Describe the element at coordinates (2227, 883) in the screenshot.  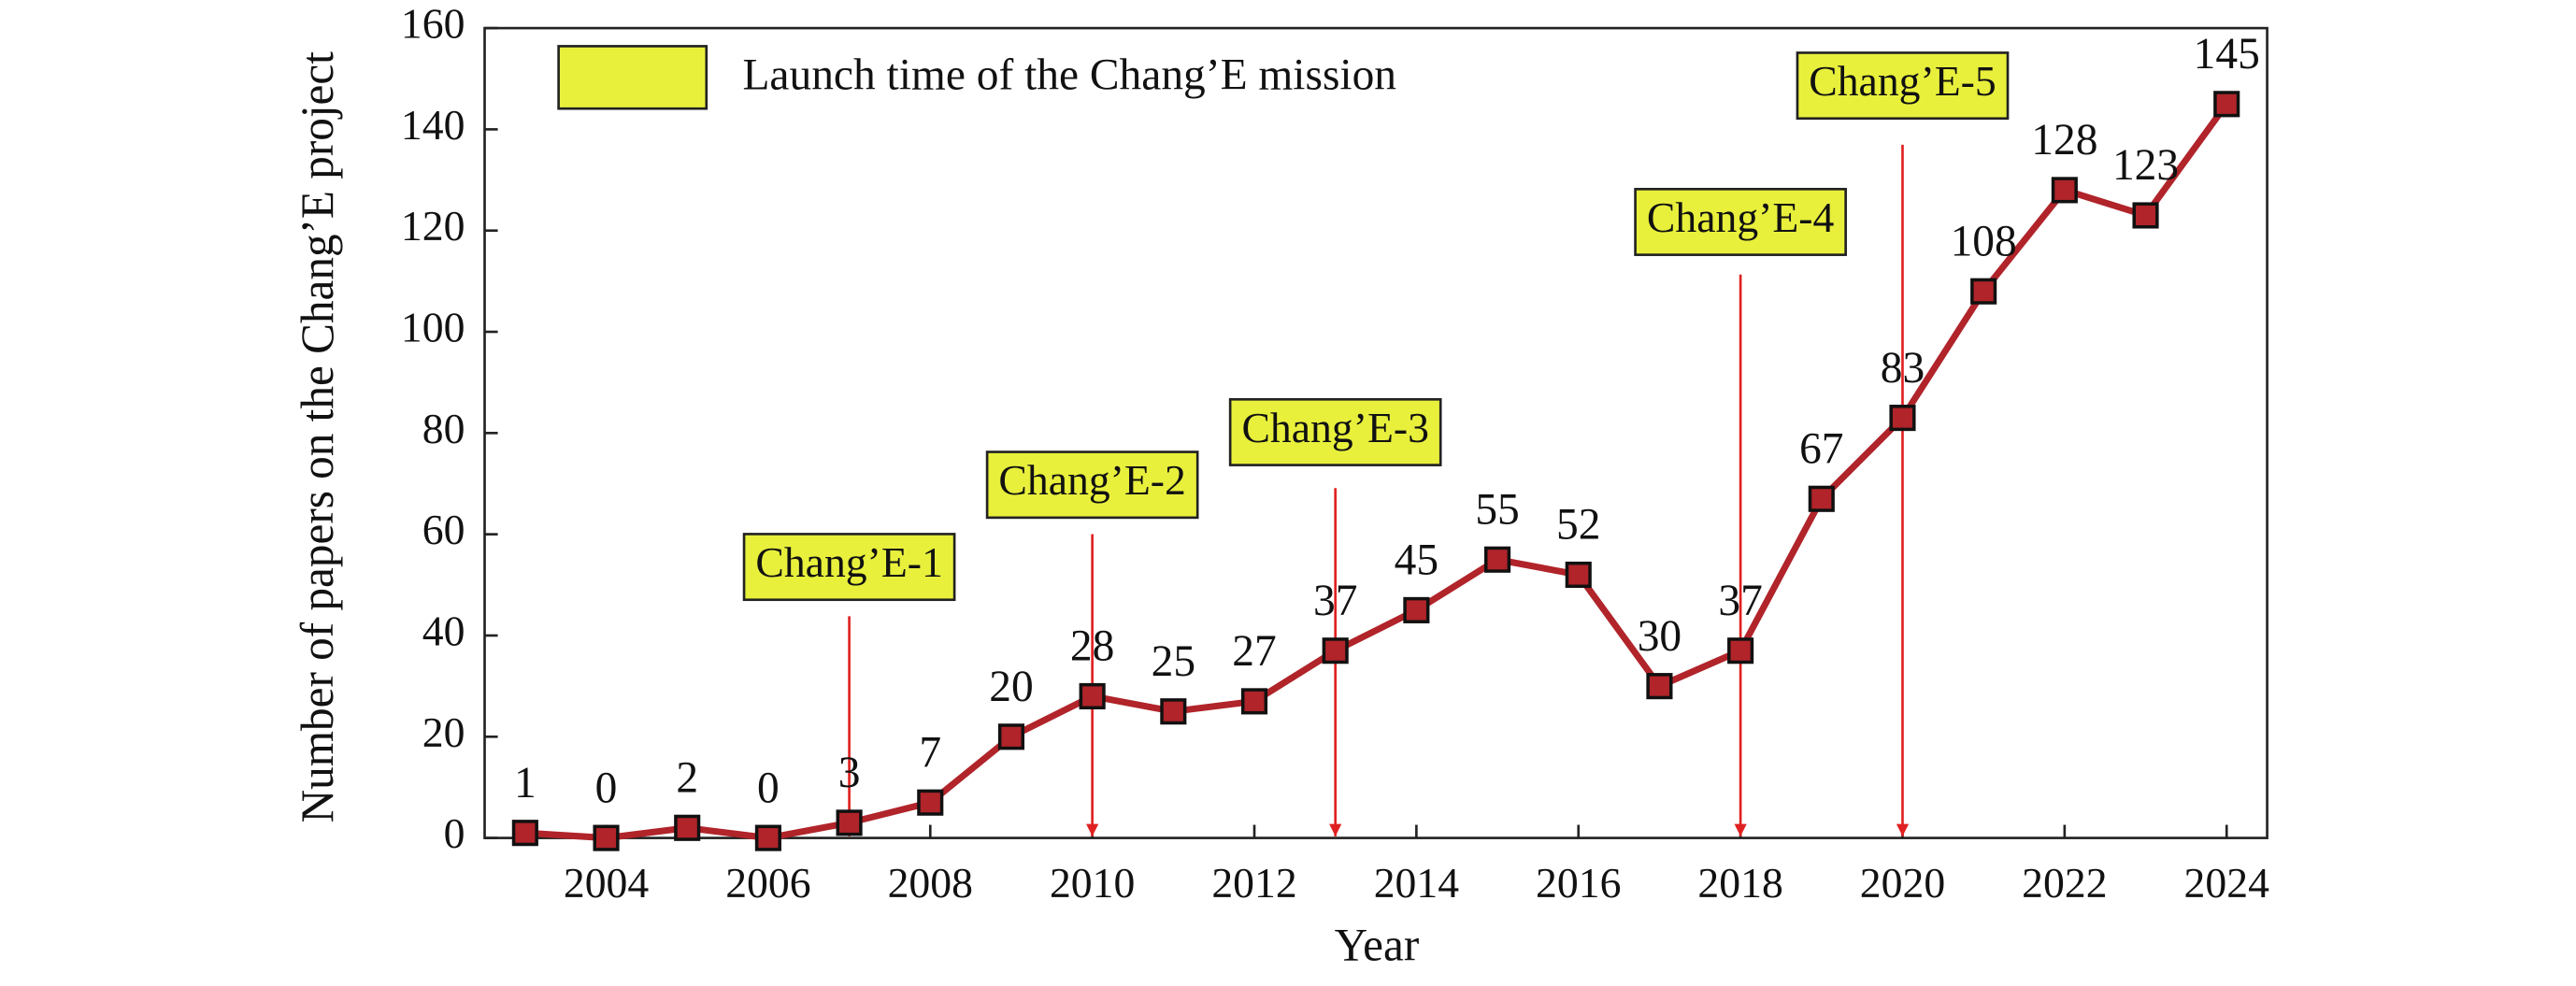
I see `x-tick-label: 2024` at that location.